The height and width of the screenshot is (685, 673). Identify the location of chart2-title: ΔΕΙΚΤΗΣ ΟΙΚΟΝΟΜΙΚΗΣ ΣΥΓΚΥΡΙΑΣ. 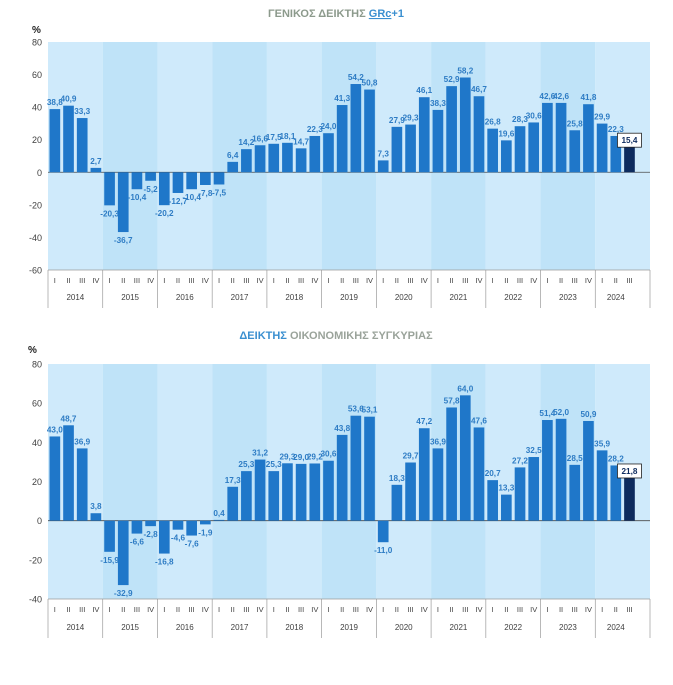
(336, 336).